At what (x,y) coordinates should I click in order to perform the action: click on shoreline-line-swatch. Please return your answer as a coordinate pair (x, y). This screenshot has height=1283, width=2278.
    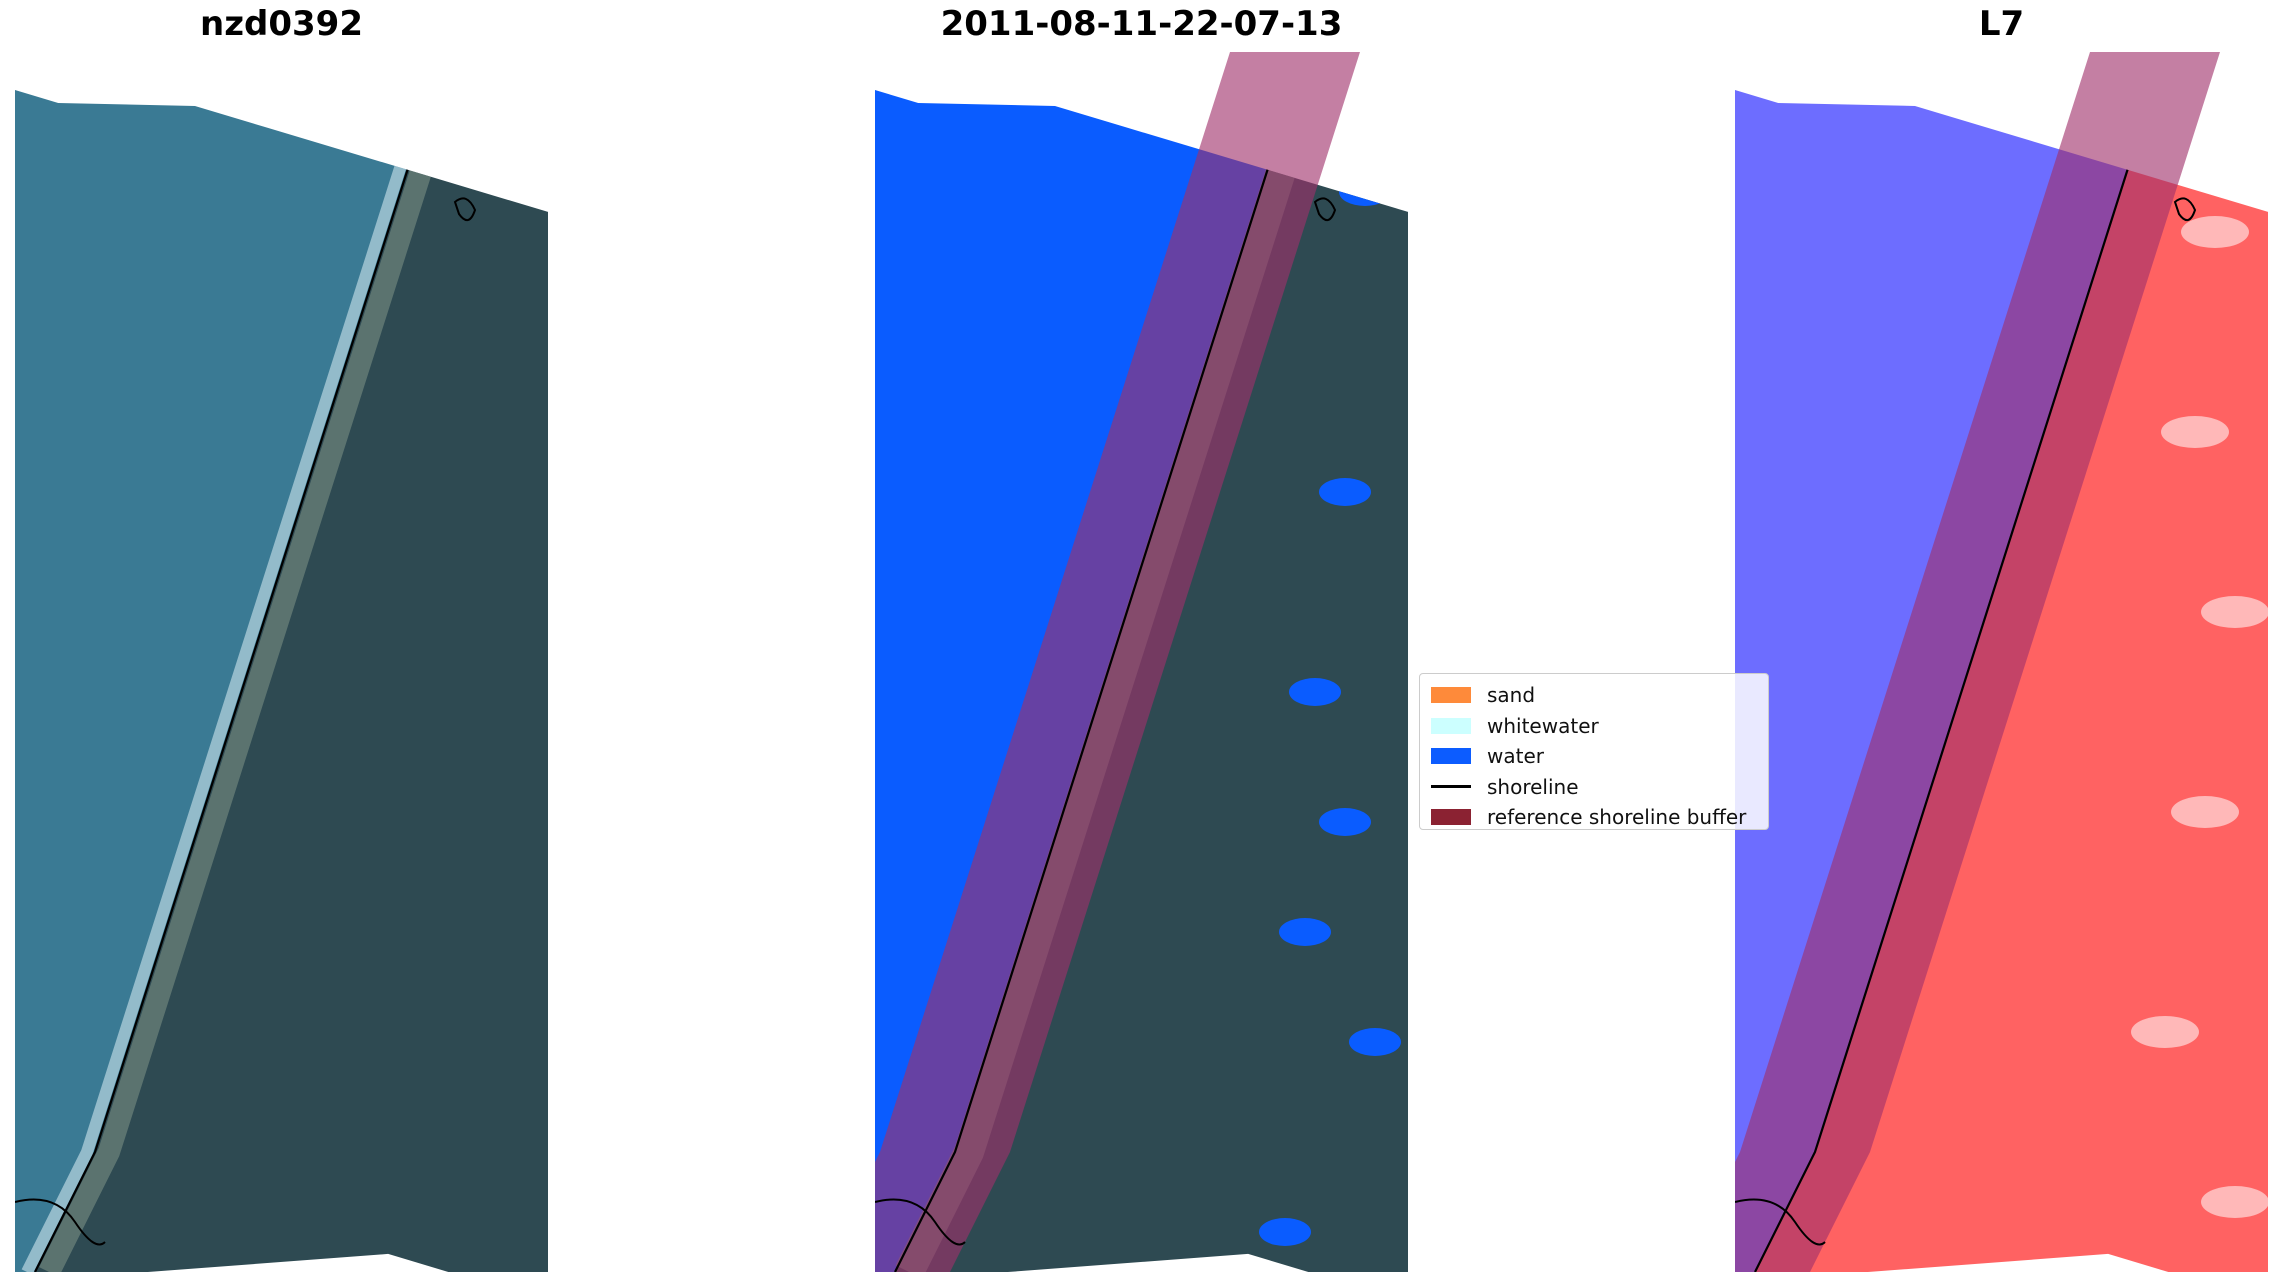
    Looking at the image, I should click on (1451, 787).